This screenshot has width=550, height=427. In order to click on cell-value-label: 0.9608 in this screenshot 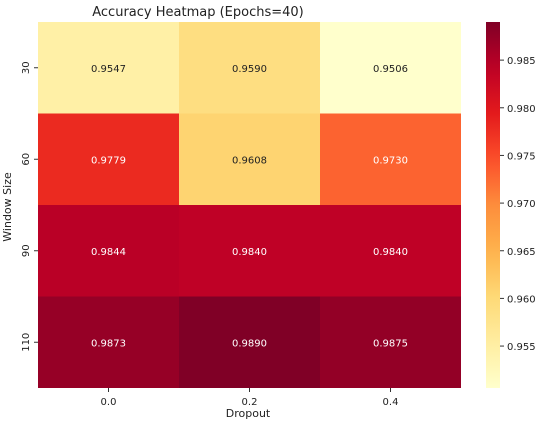, I will do `click(249, 160)`.